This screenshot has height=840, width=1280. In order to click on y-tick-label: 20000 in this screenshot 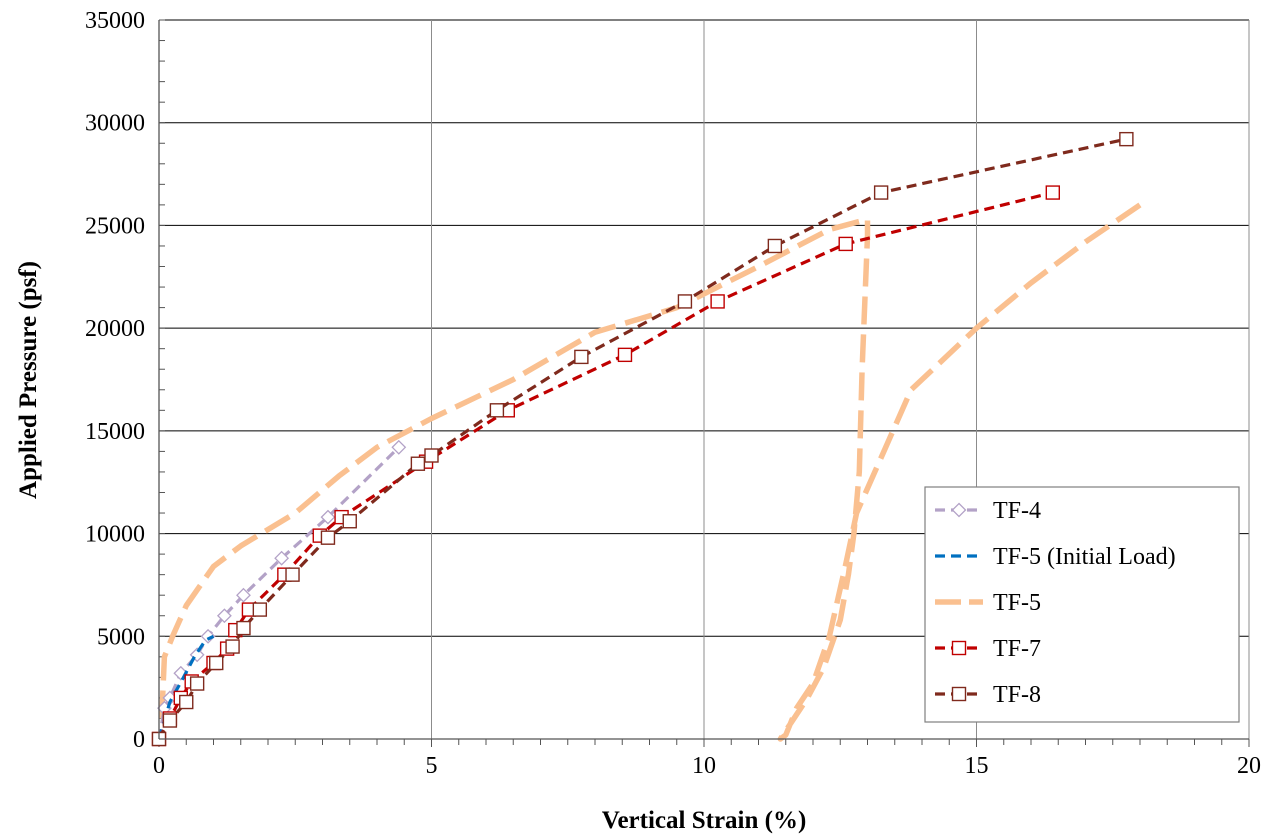, I will do `click(115, 329)`.